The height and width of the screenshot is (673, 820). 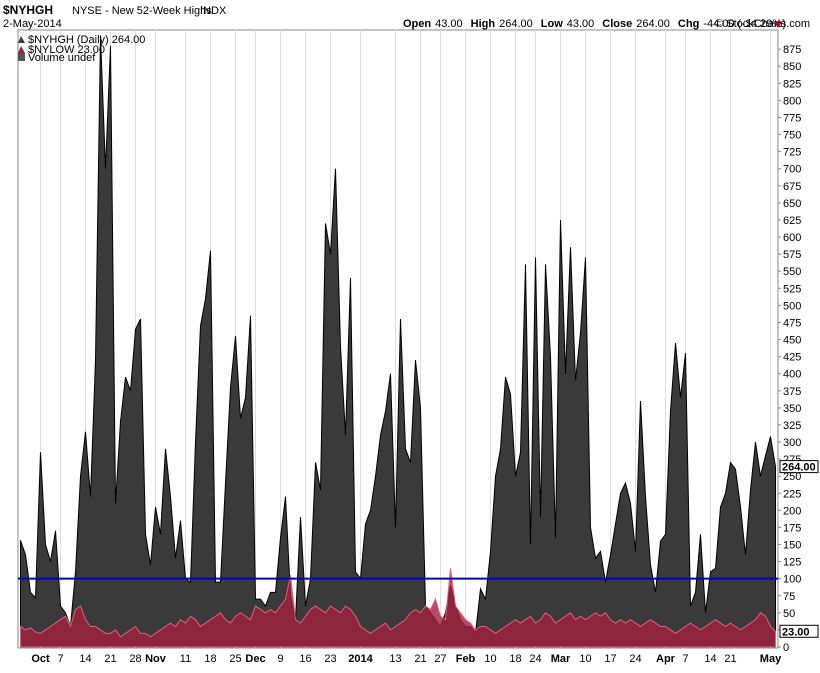 What do you see at coordinates (617, 24) in the screenshot?
I see `quote-label: Close` at bounding box center [617, 24].